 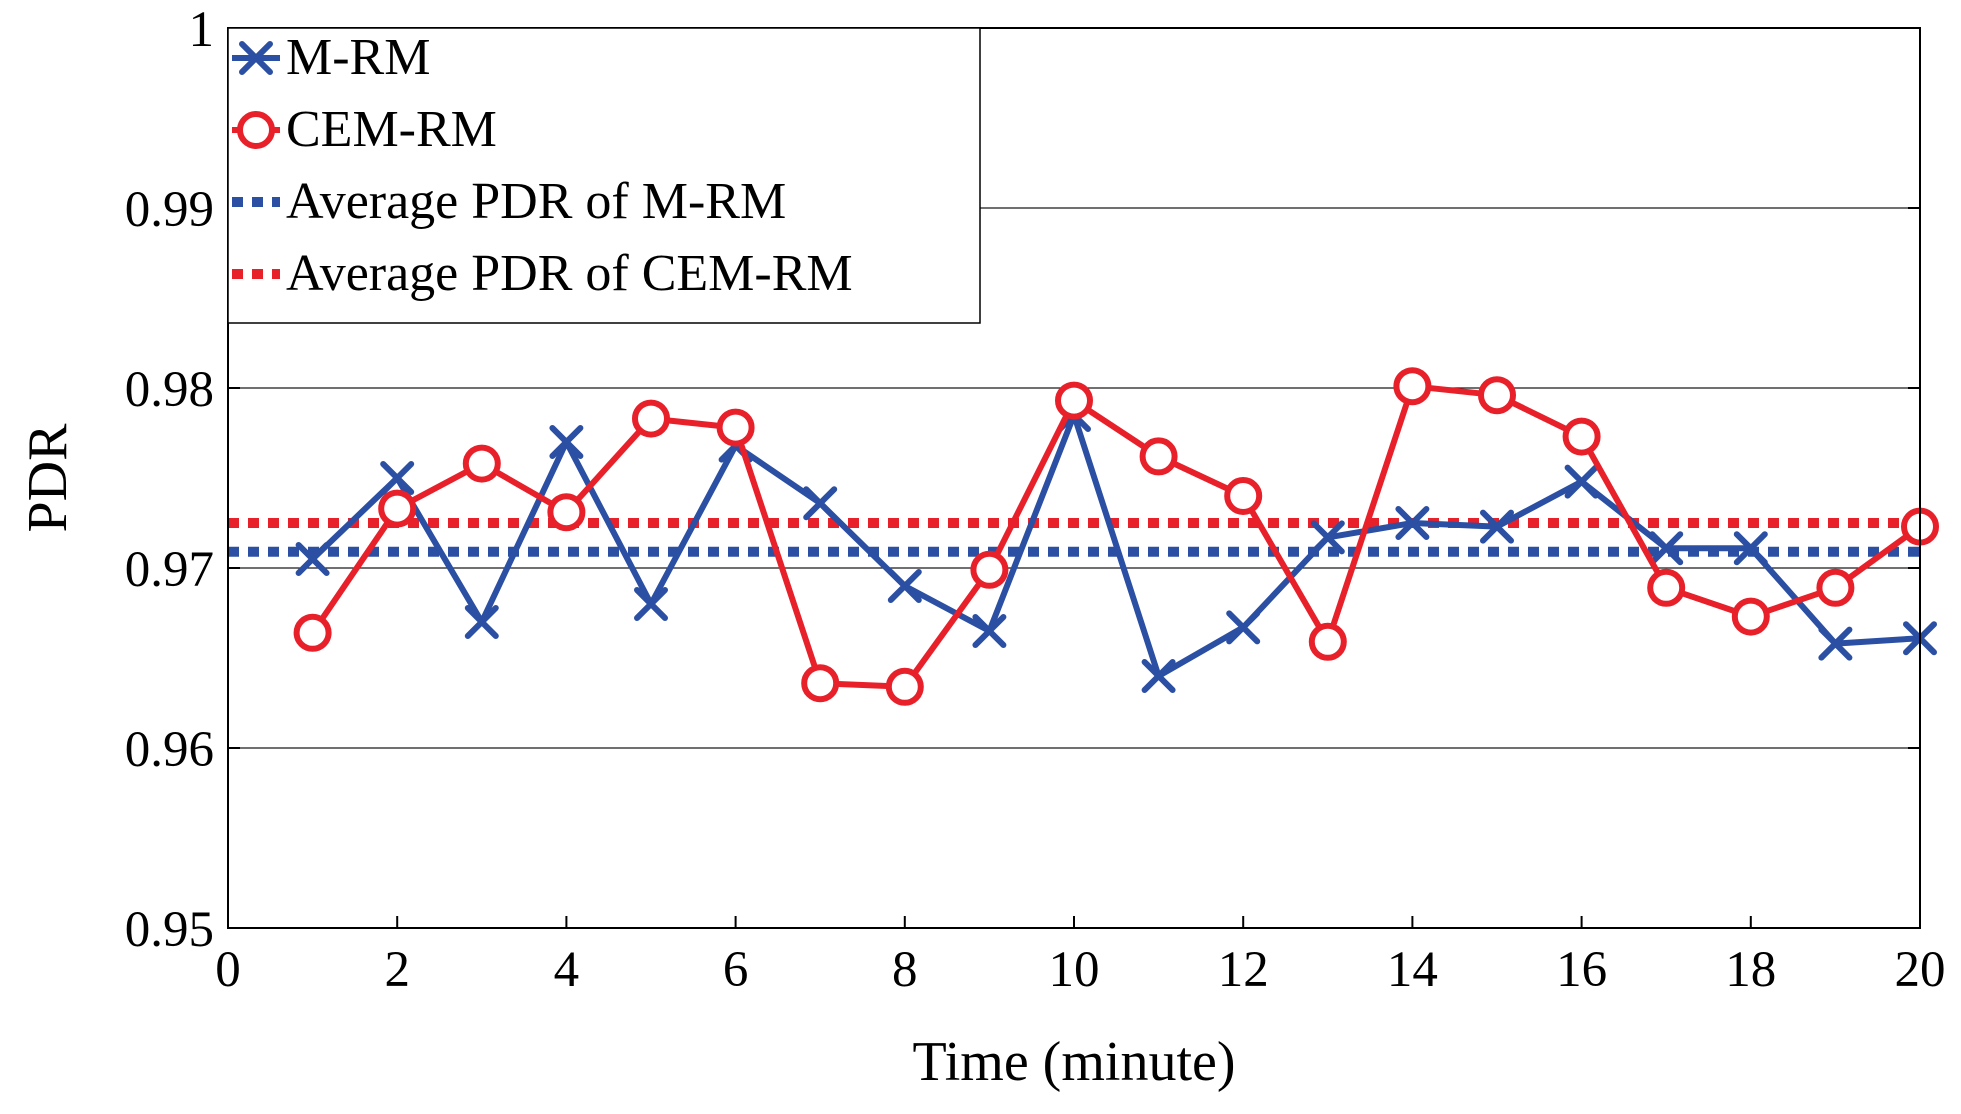 What do you see at coordinates (169, 750) in the screenshot?
I see `y-tick-label: 0.96` at bounding box center [169, 750].